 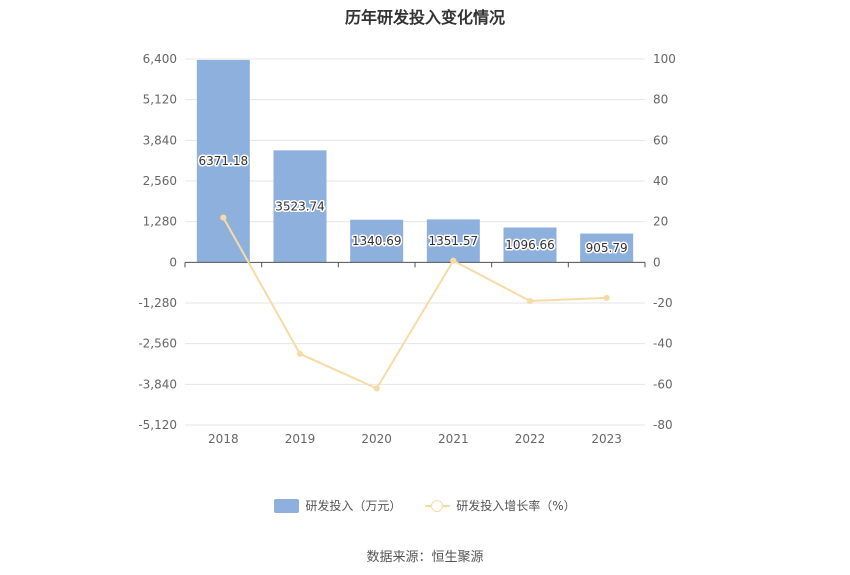 I want to click on line-point-2021, so click(x=453, y=260).